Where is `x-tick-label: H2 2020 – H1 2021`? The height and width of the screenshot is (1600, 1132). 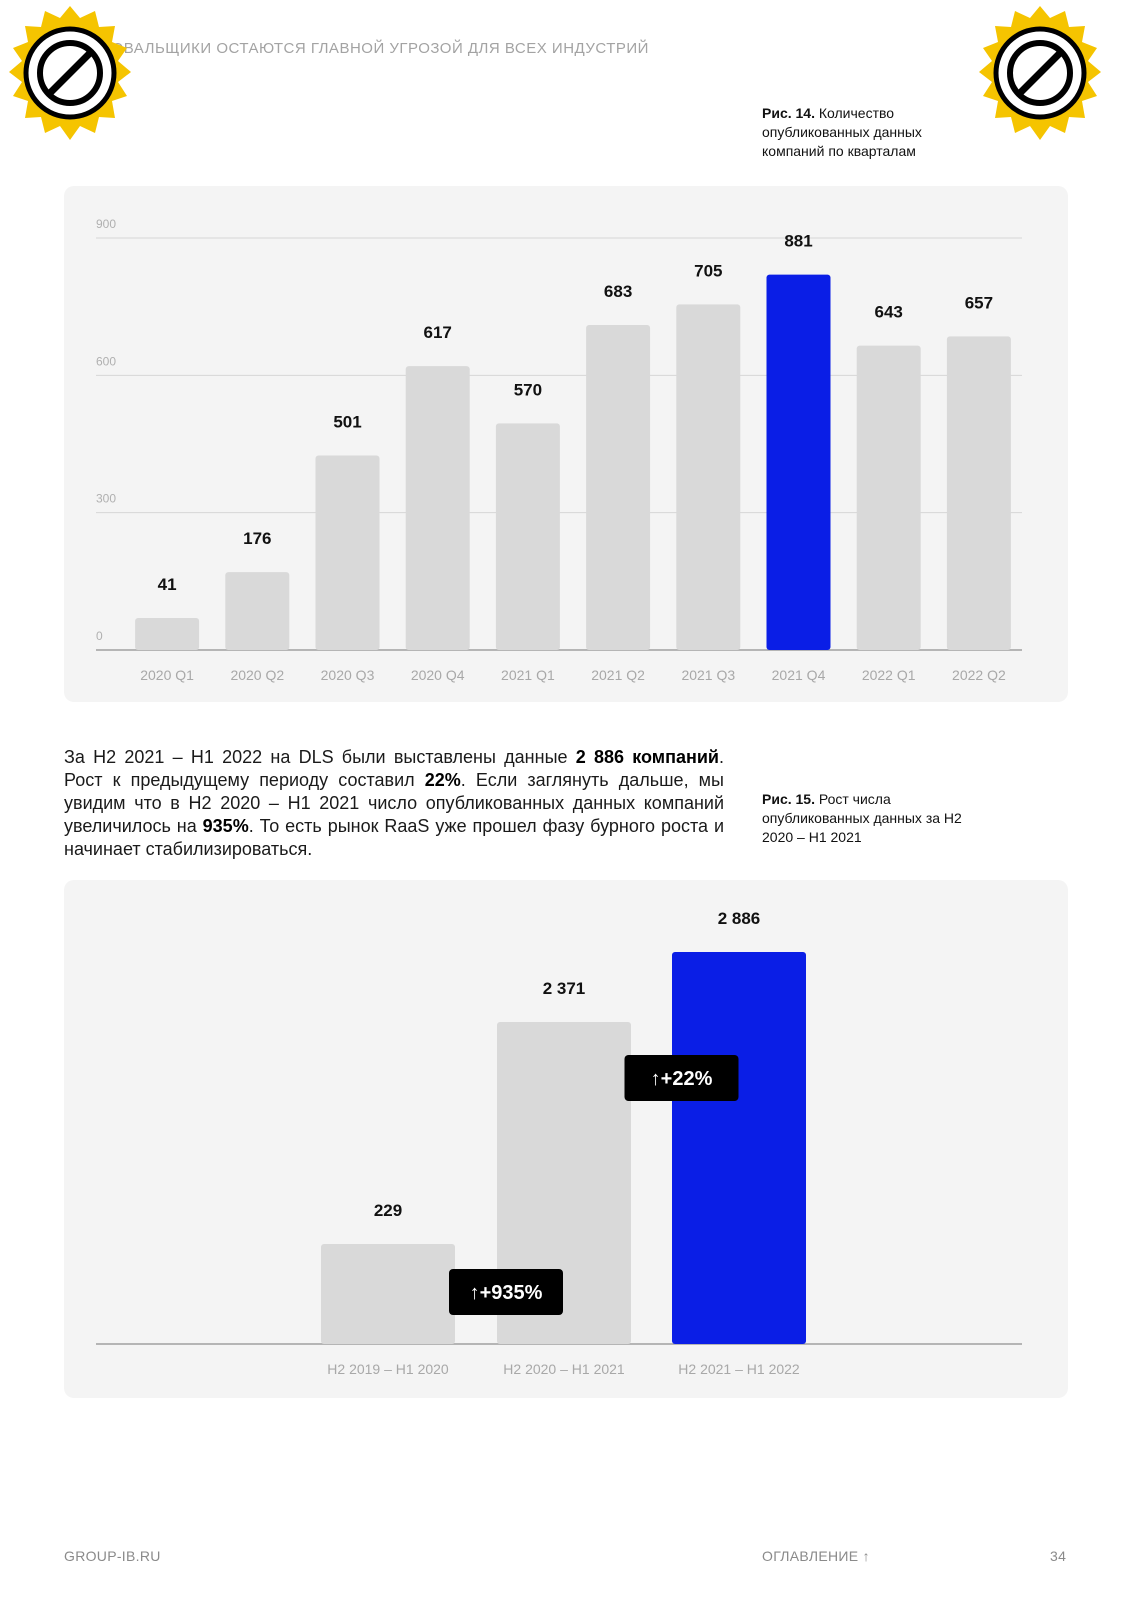 x-tick-label: H2 2020 – H1 2021 is located at coordinates (564, 1369).